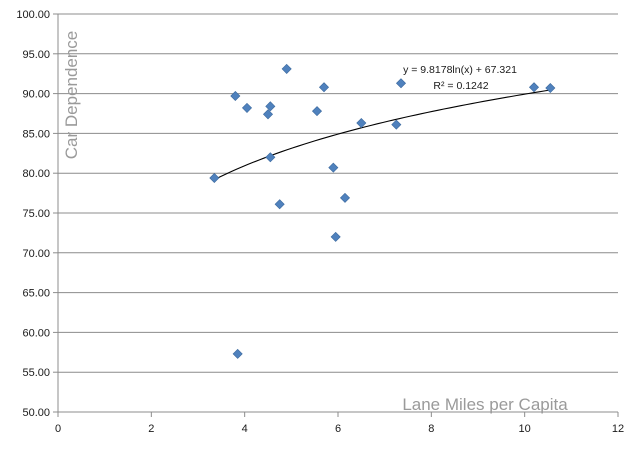 This screenshot has width=641, height=453. What do you see at coordinates (525, 429) in the screenshot?
I see `x-tick-label: 10` at bounding box center [525, 429].